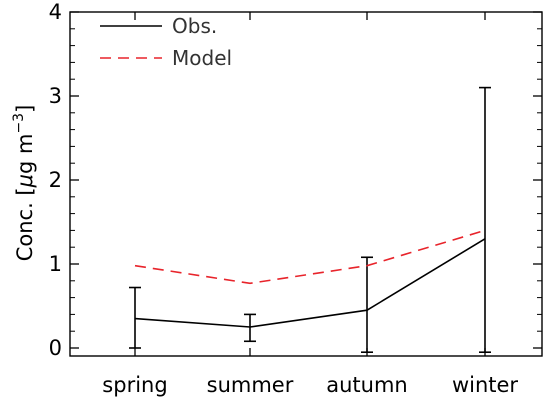 The height and width of the screenshot is (403, 550). I want to click on x-tick-label-autumn: autumn, so click(367, 385).